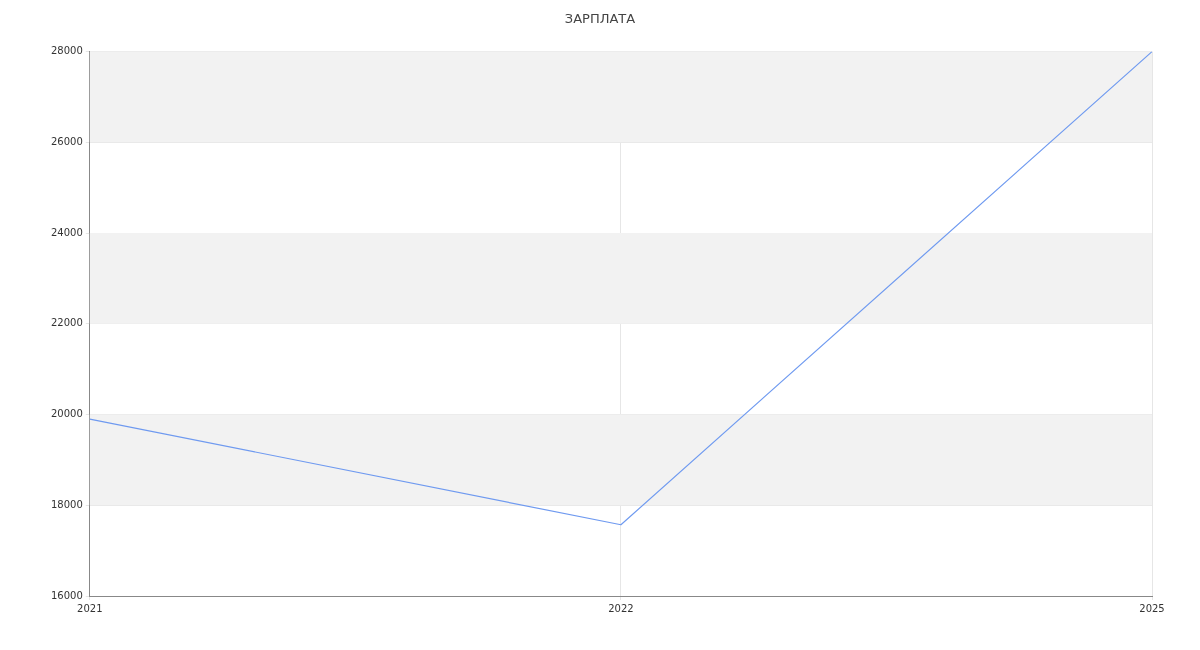 The height and width of the screenshot is (650, 1200). I want to click on x-tick-label: 2022, so click(621, 608).